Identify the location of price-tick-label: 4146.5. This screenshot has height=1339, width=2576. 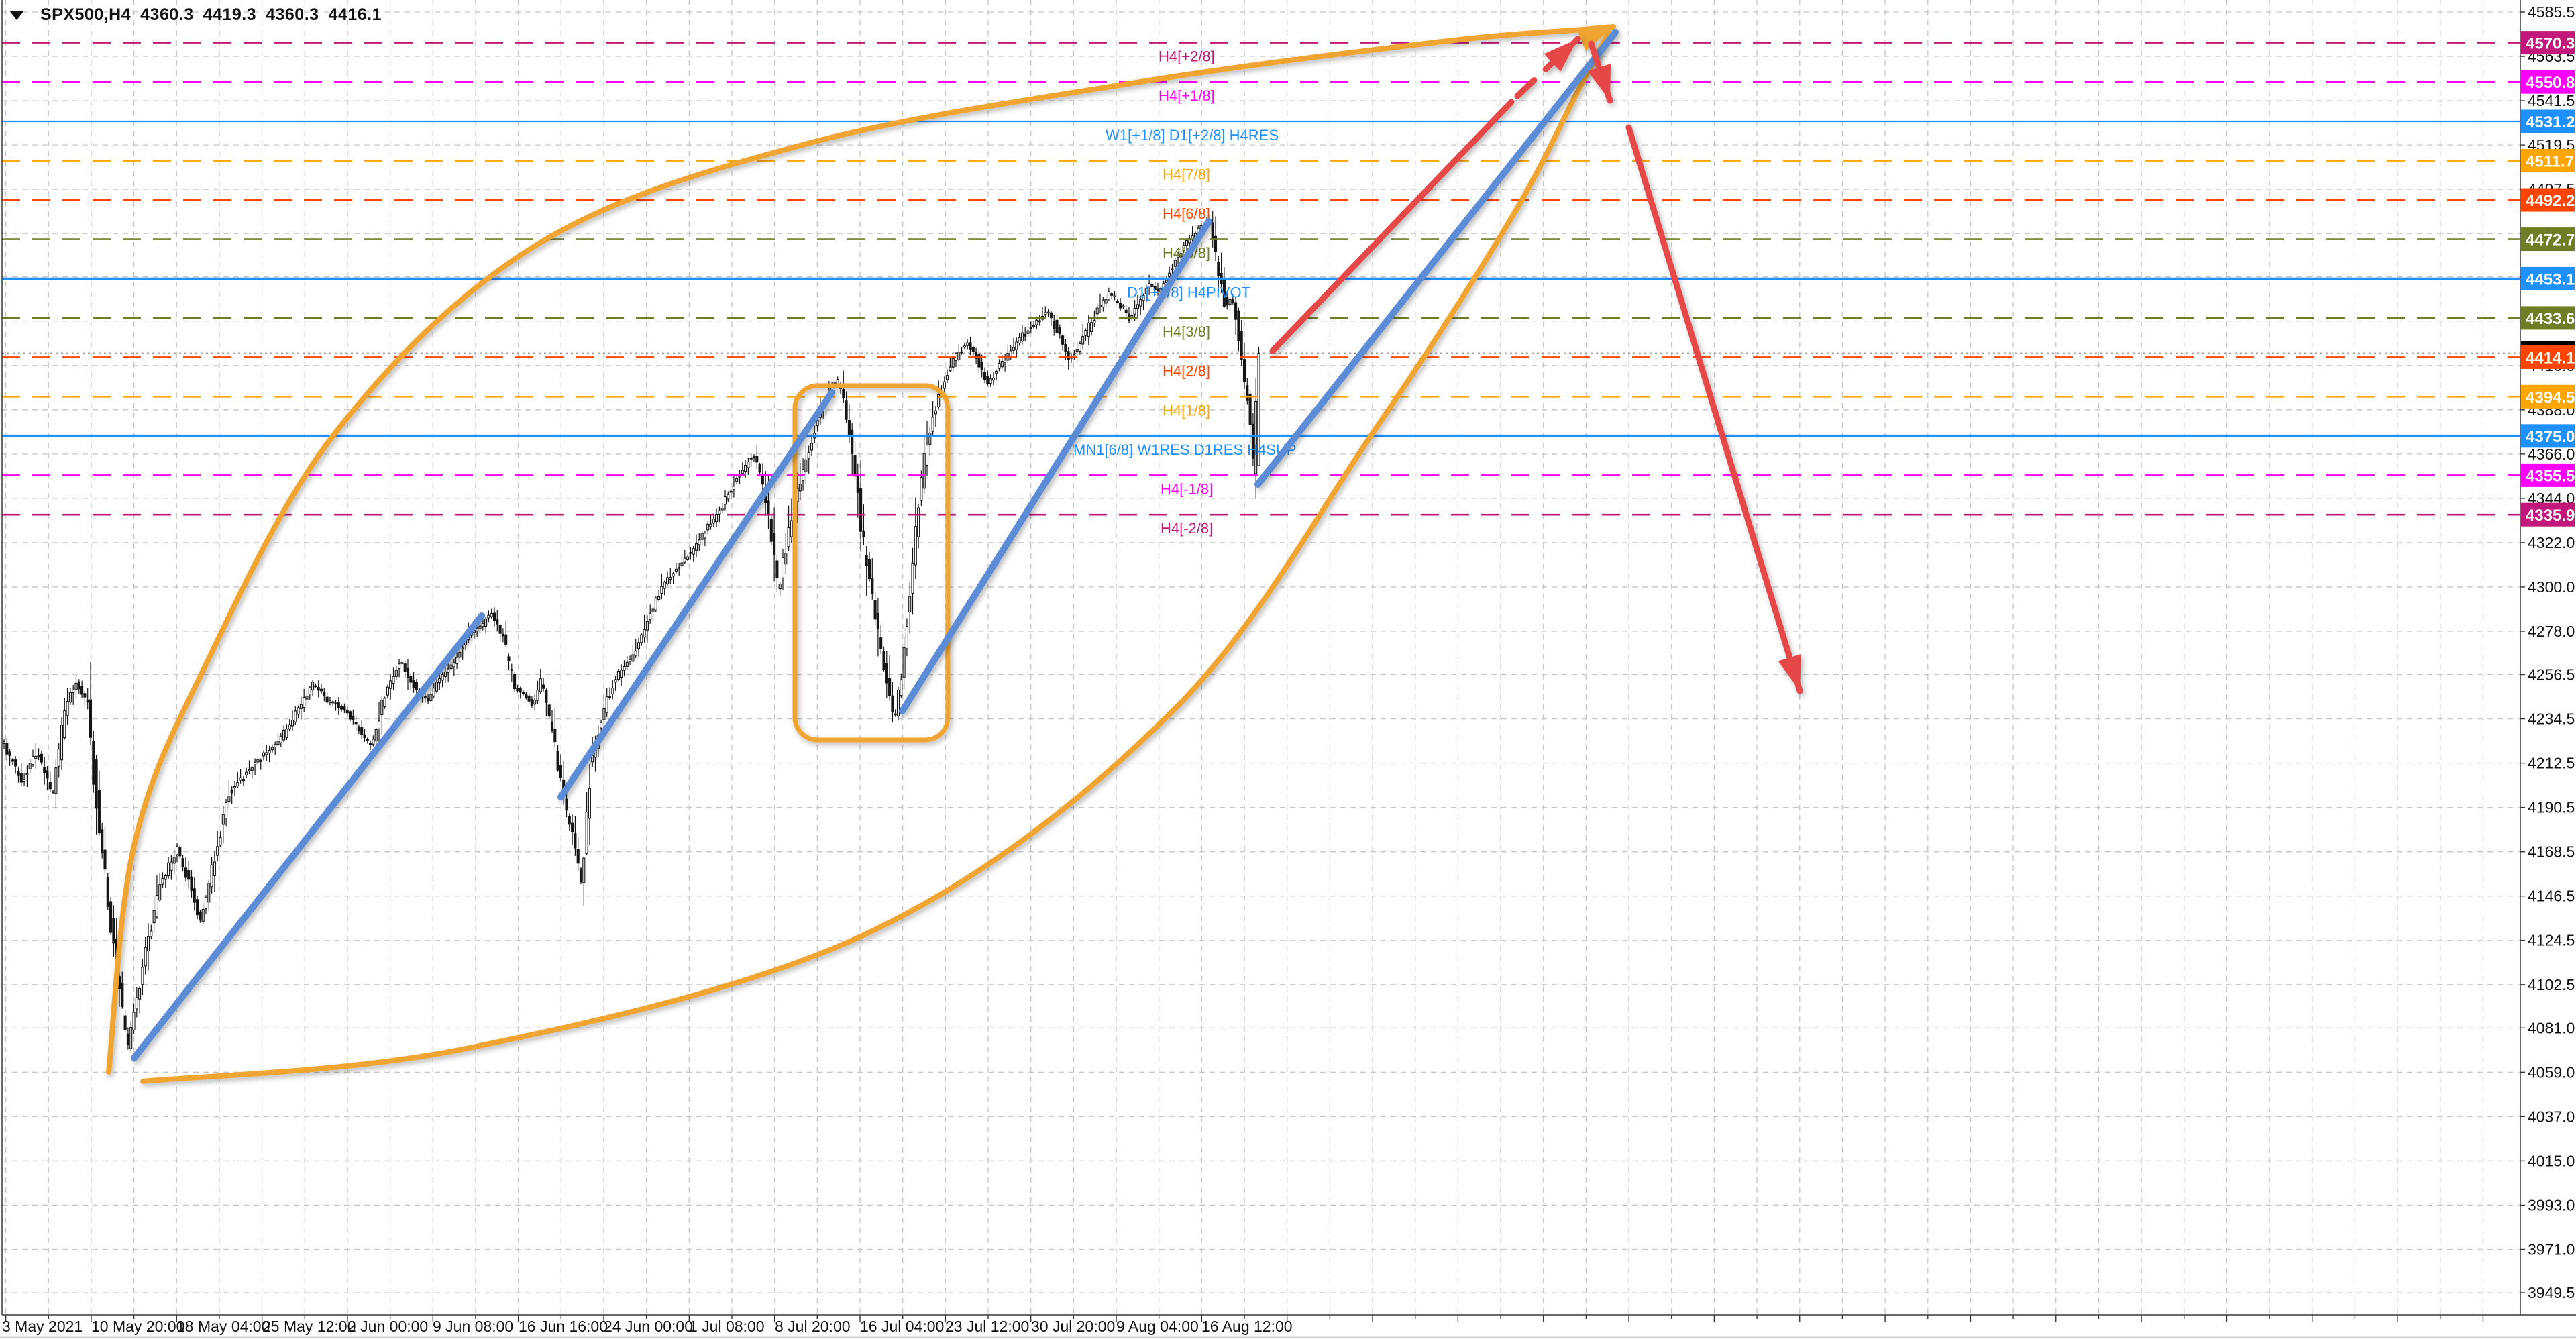
(2551, 896).